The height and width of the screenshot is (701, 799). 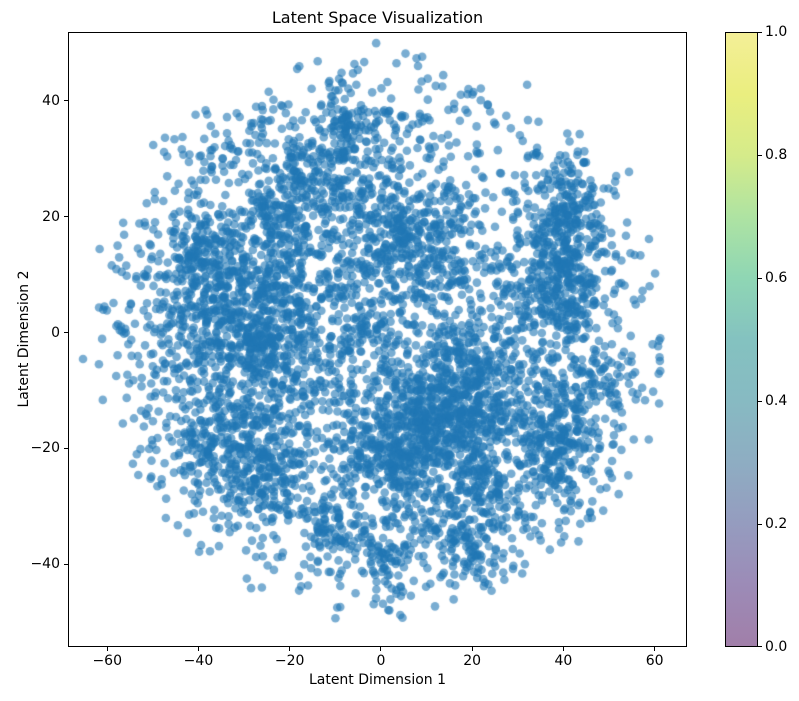 I want to click on y-tick-label: 0, so click(x=55, y=332).